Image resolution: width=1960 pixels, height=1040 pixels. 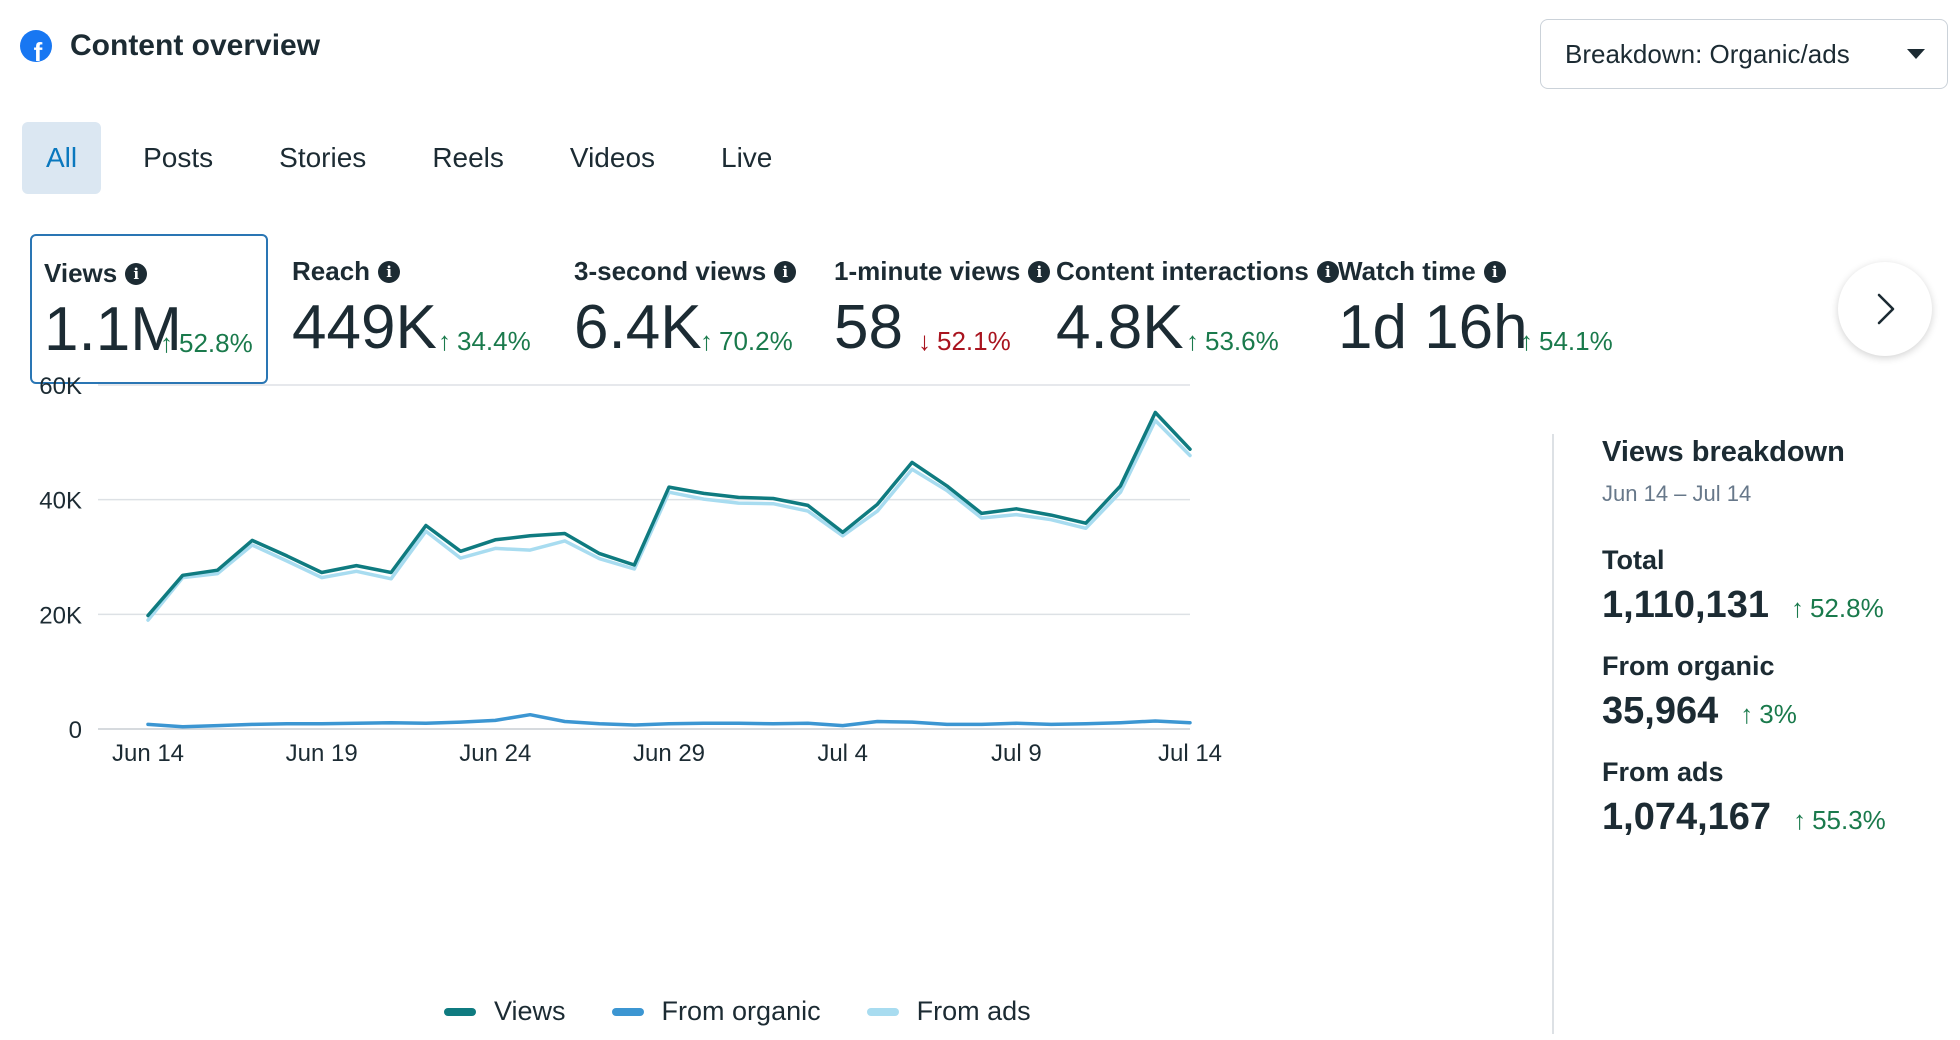 I want to click on tab-reels: Reels, so click(x=468, y=157).